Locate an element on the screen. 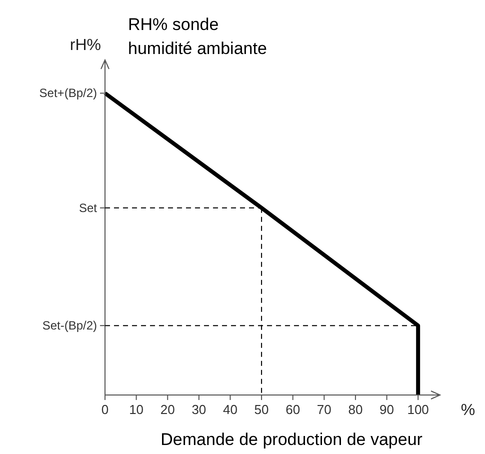  x-tick-label: 0 is located at coordinates (105, 409).